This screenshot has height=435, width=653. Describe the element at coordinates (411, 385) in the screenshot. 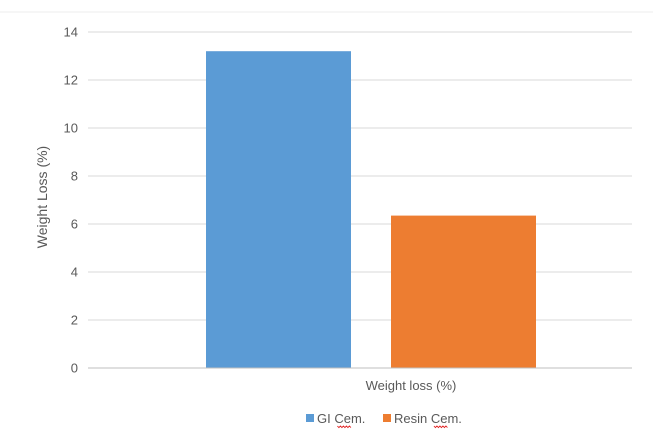

I see `x-category-label: Weight loss (%)` at that location.